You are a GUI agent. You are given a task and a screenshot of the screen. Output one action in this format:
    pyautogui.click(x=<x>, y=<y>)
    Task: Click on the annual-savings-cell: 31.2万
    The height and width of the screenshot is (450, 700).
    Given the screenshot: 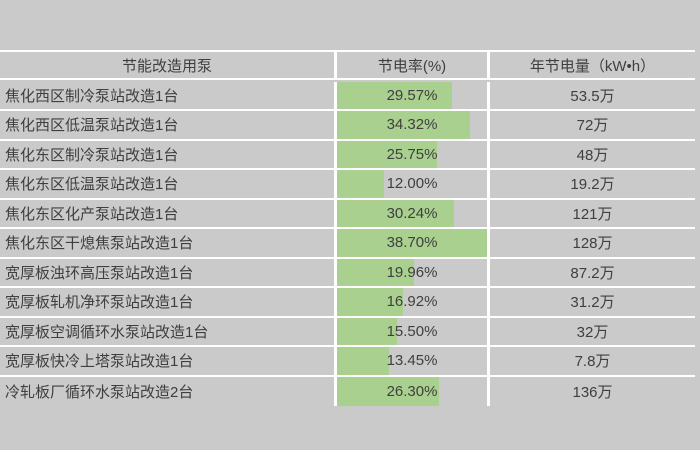 What is the action you would take?
    pyautogui.click(x=591, y=303)
    